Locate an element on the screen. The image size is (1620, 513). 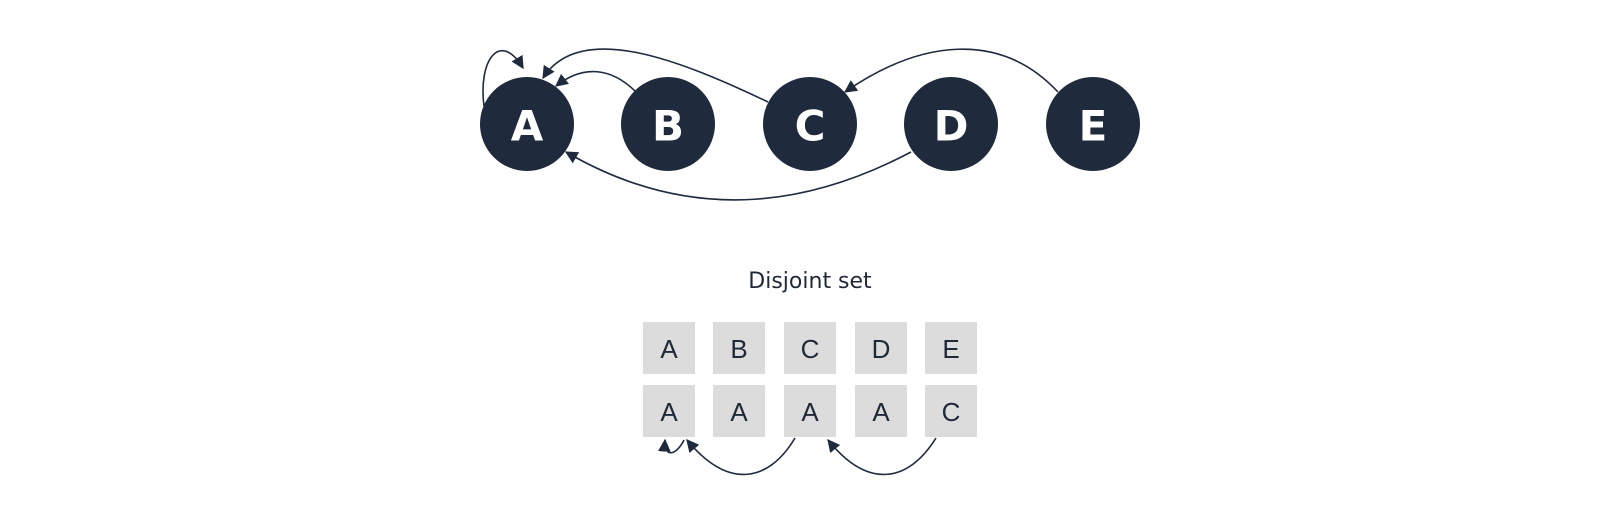
parent-cell-e-label: C is located at coordinates (951, 412).